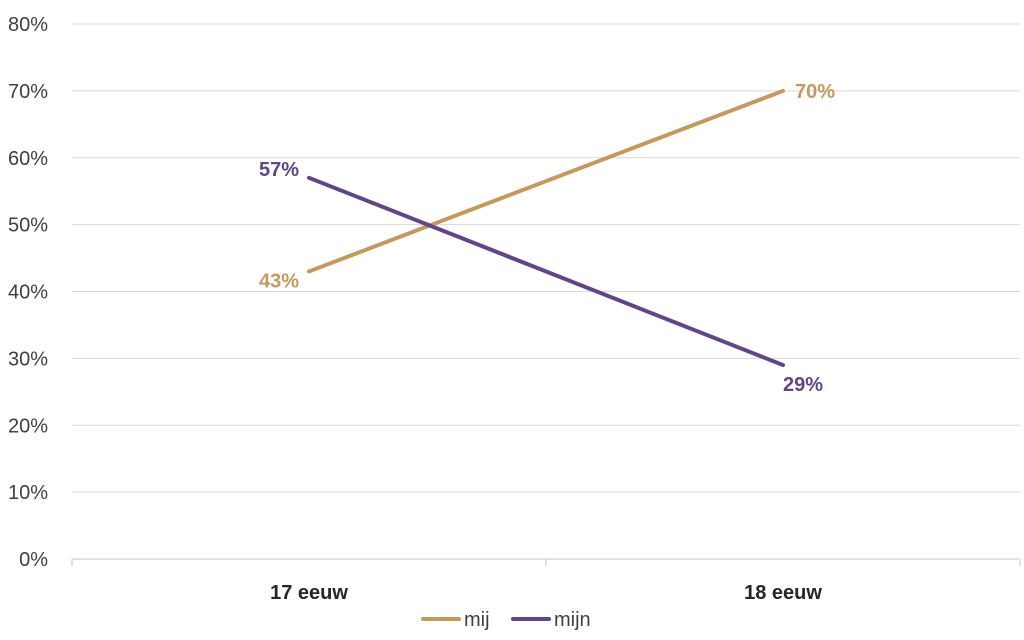 This screenshot has width=1024, height=640. What do you see at coordinates (28, 159) in the screenshot?
I see `y-tick-label: 60%` at bounding box center [28, 159].